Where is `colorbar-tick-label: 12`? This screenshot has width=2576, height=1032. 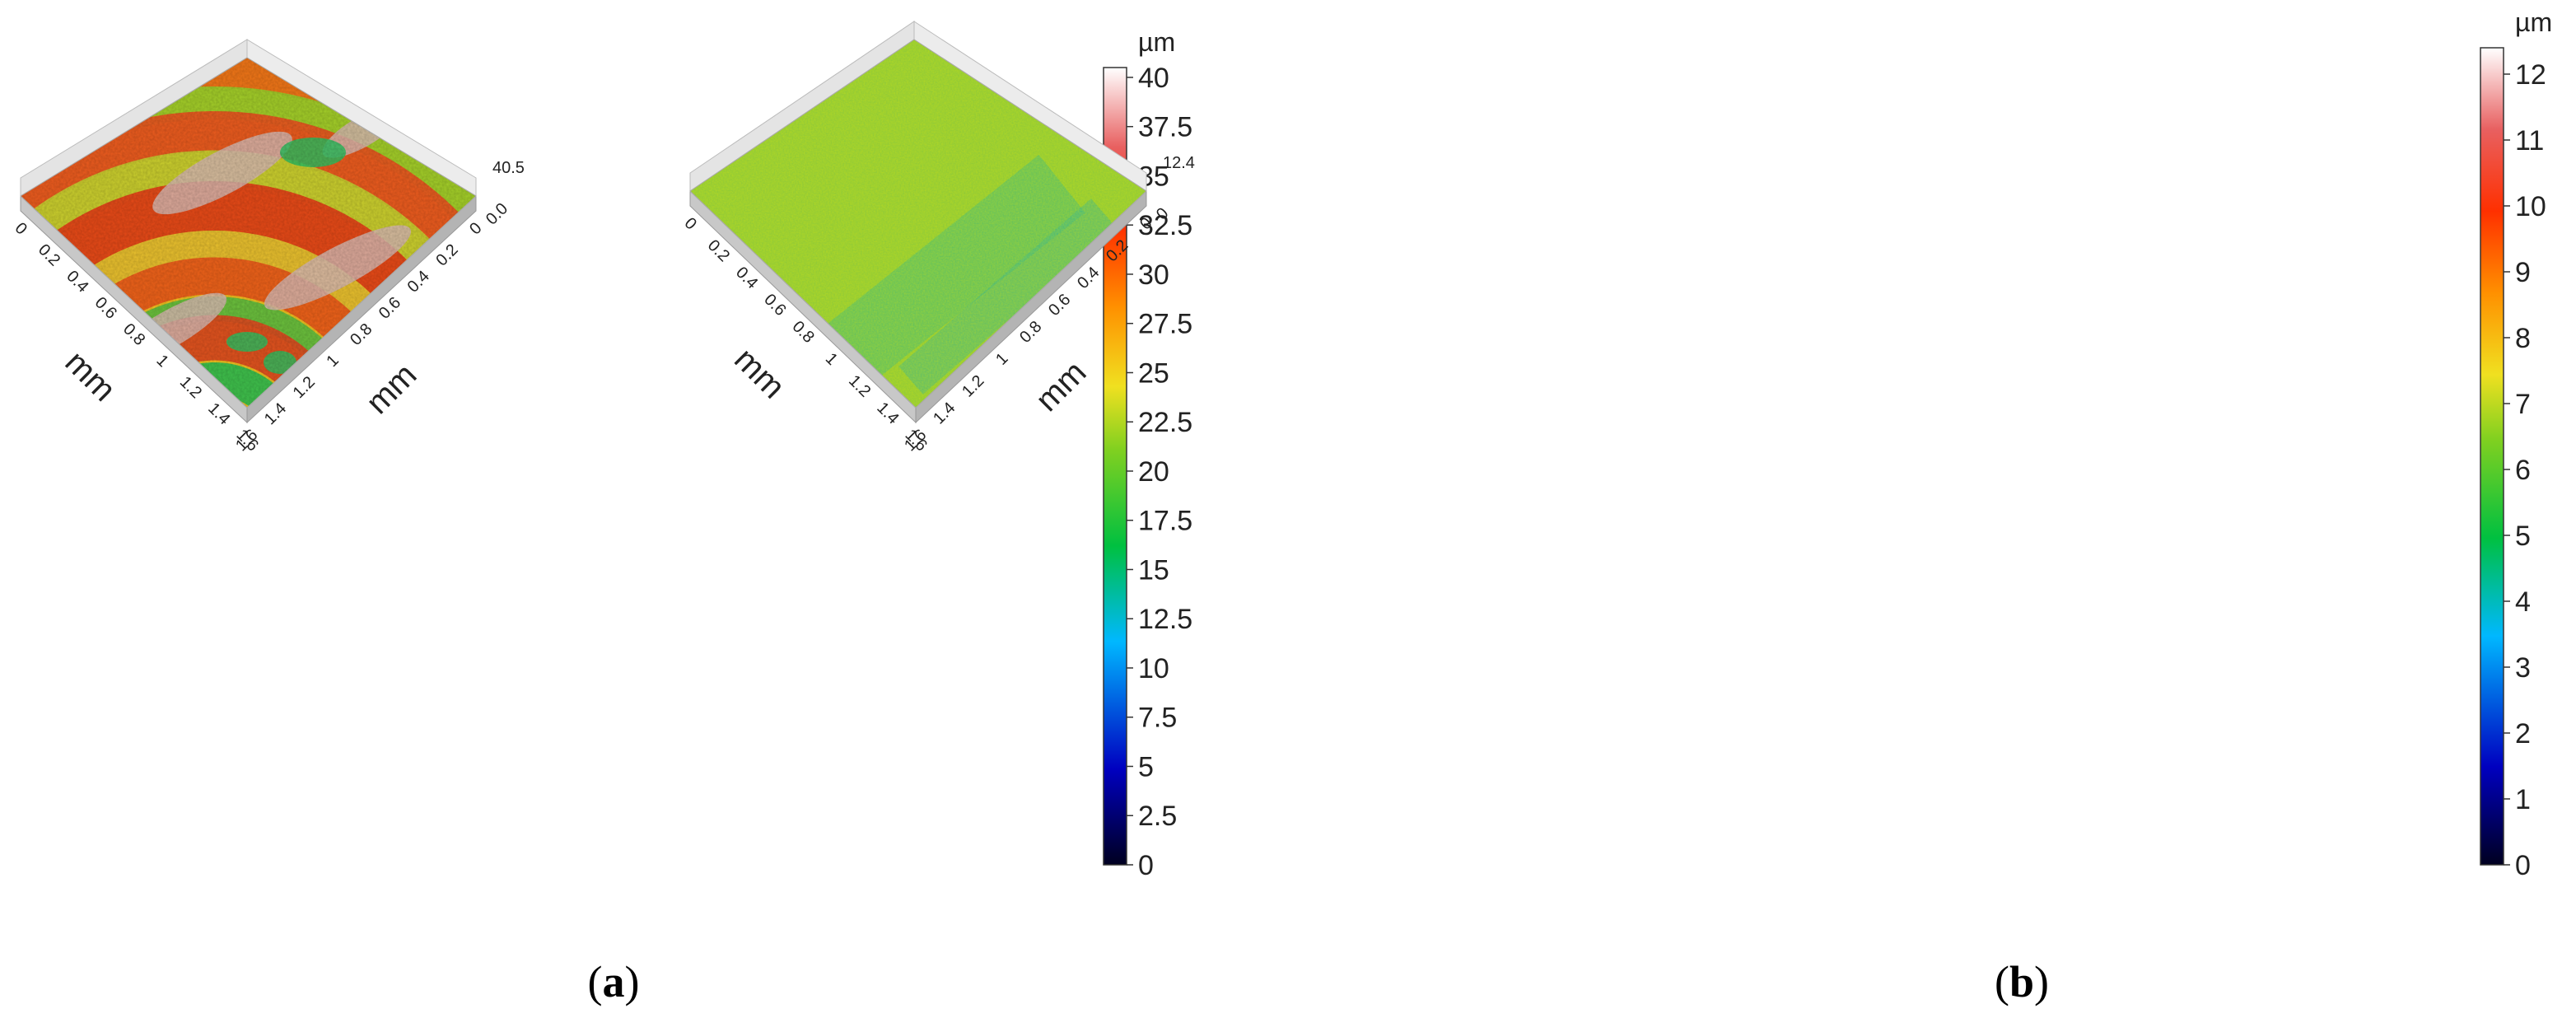 colorbar-tick-label: 12 is located at coordinates (2530, 75).